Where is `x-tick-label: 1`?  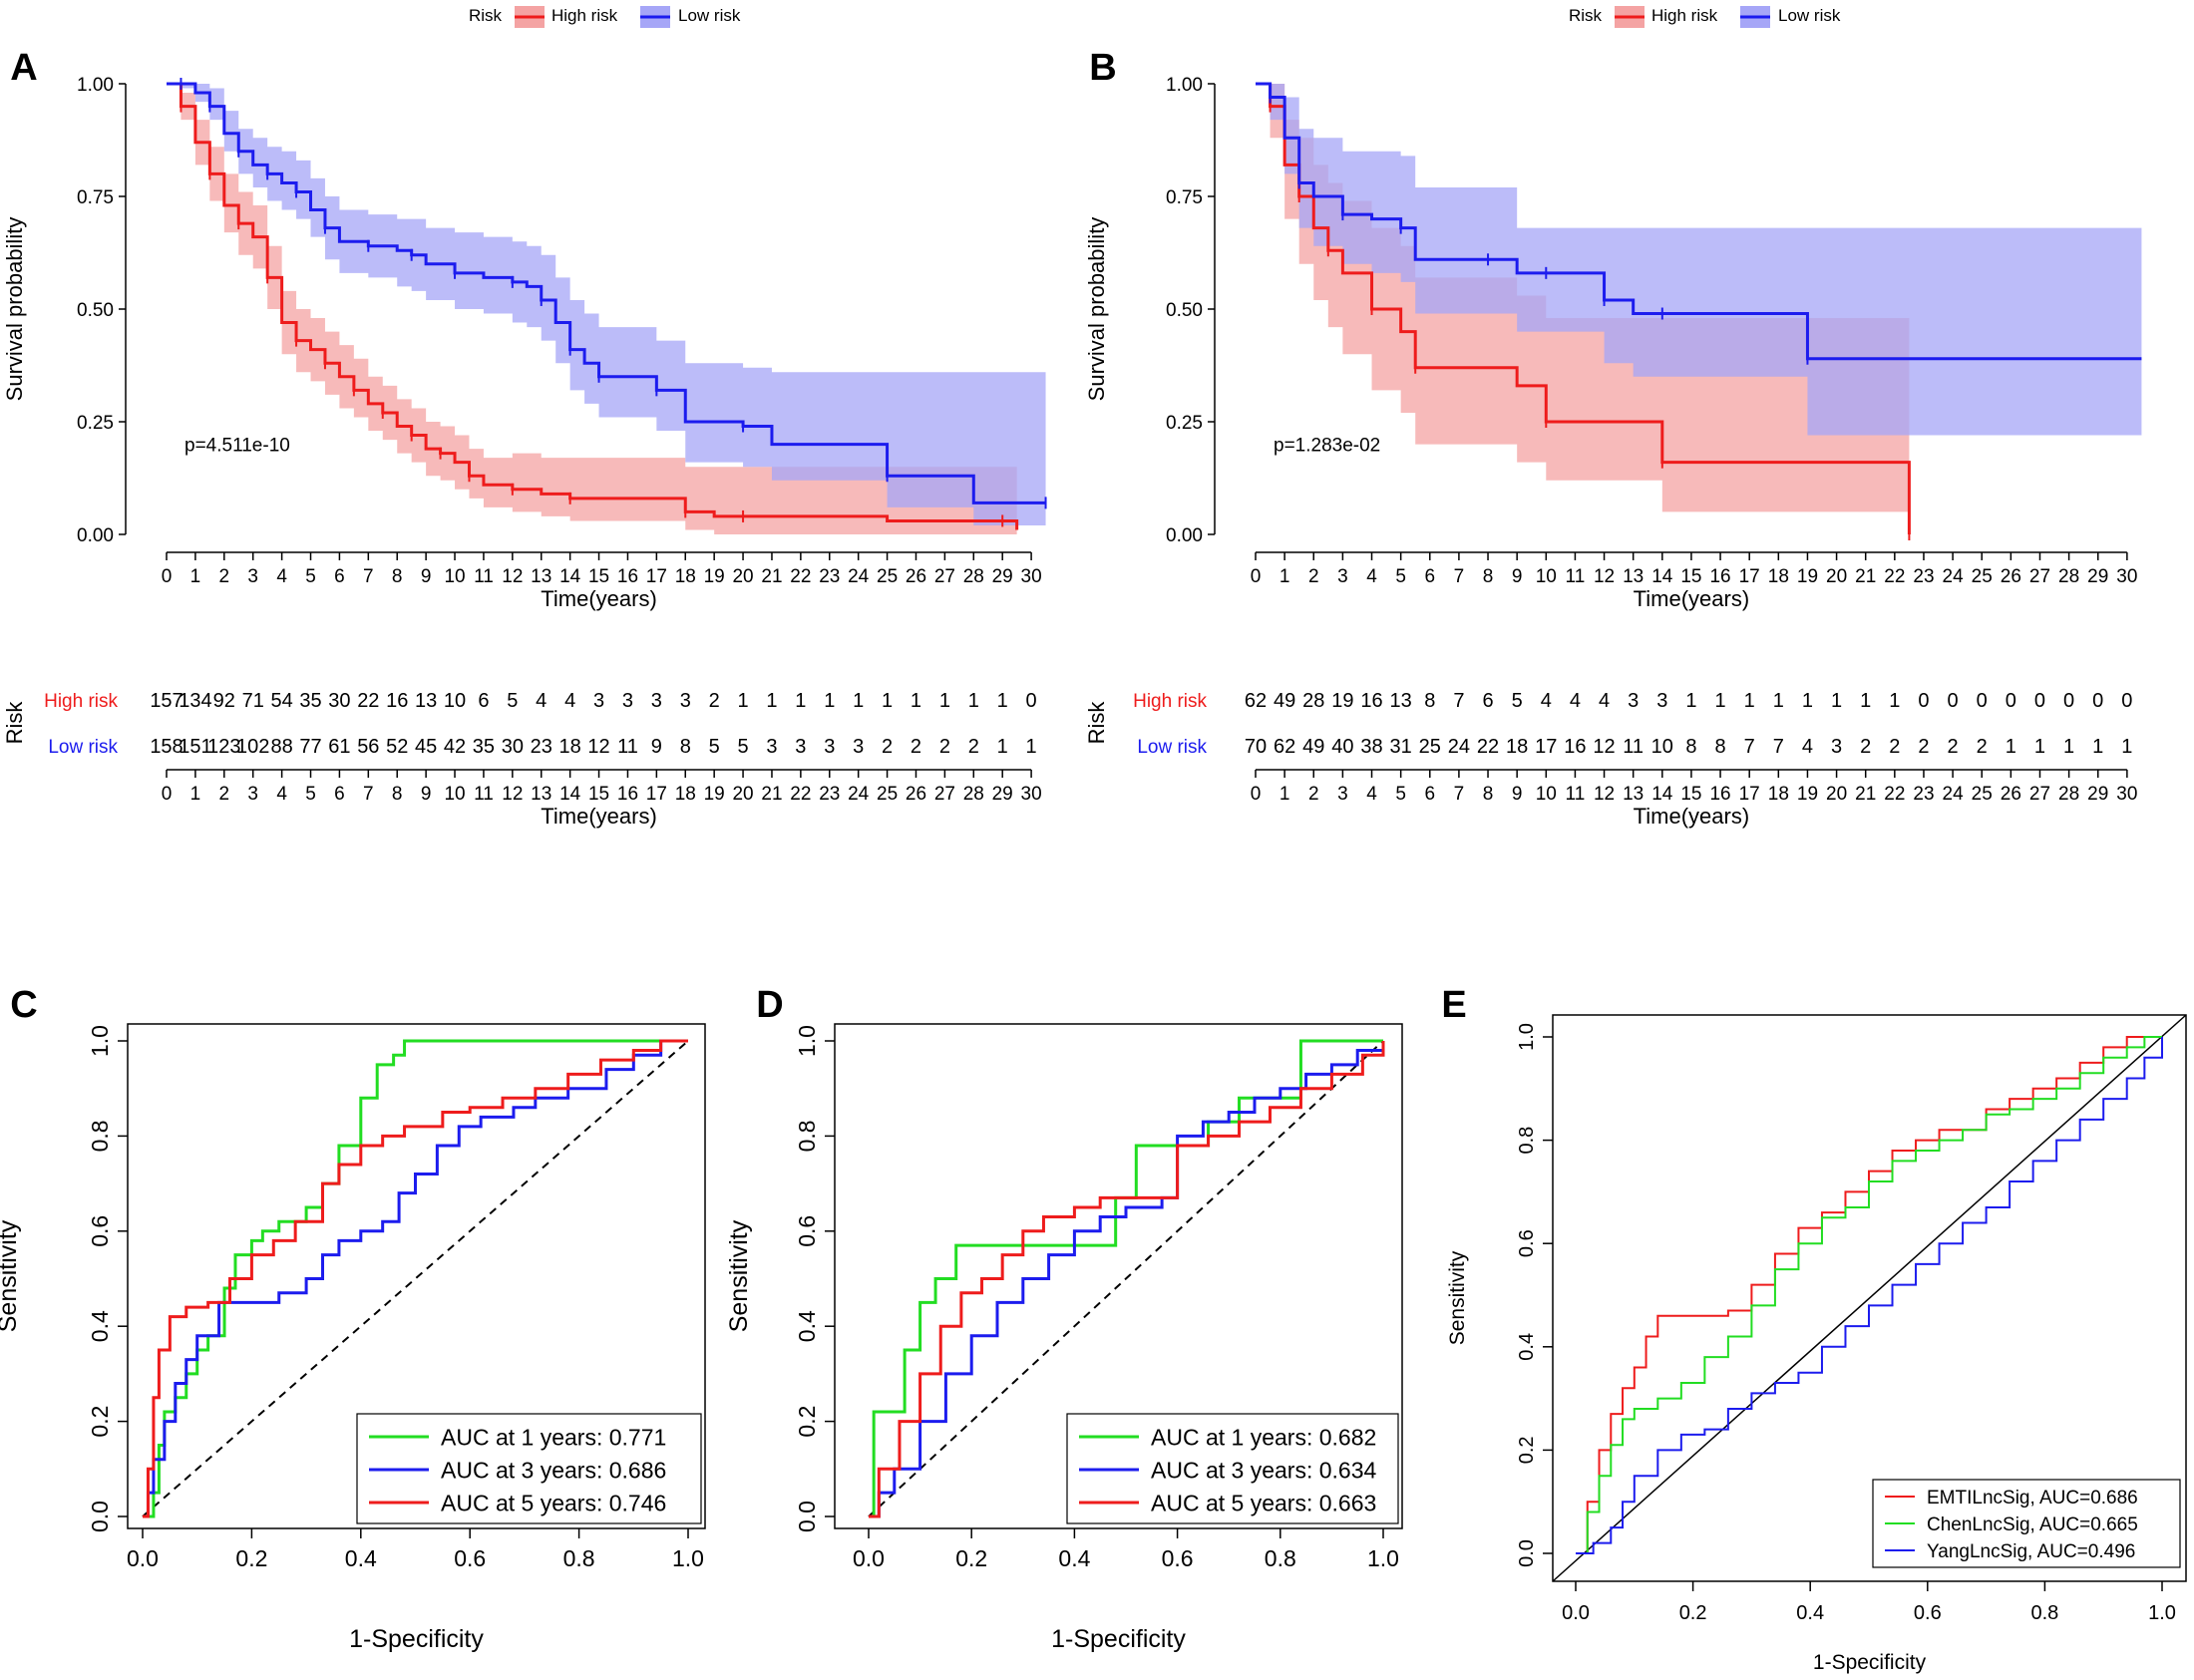 x-tick-label: 1 is located at coordinates (195, 576).